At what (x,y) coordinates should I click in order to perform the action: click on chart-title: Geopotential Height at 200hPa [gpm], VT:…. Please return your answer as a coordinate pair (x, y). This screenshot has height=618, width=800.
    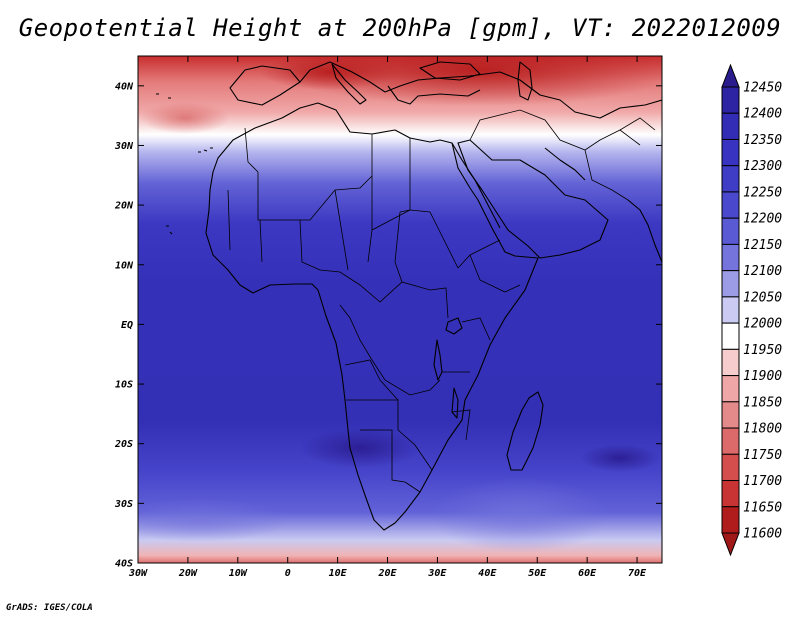
    Looking at the image, I should click on (400, 28).